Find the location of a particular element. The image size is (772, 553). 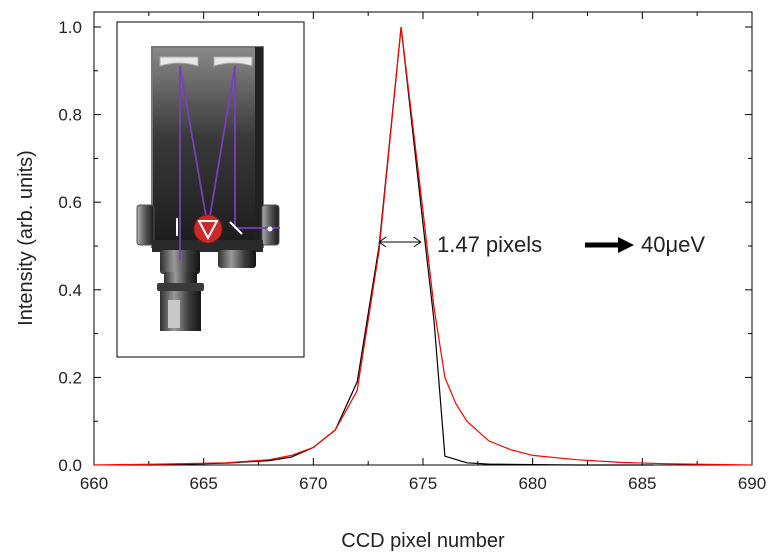

beam-path is located at coordinates (229, 162).